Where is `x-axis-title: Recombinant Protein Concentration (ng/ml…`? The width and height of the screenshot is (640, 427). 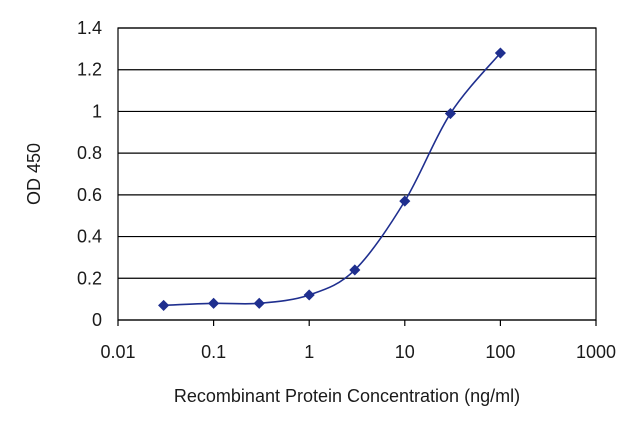 x-axis-title: Recombinant Protein Concentration (ng/ml… is located at coordinates (347, 396).